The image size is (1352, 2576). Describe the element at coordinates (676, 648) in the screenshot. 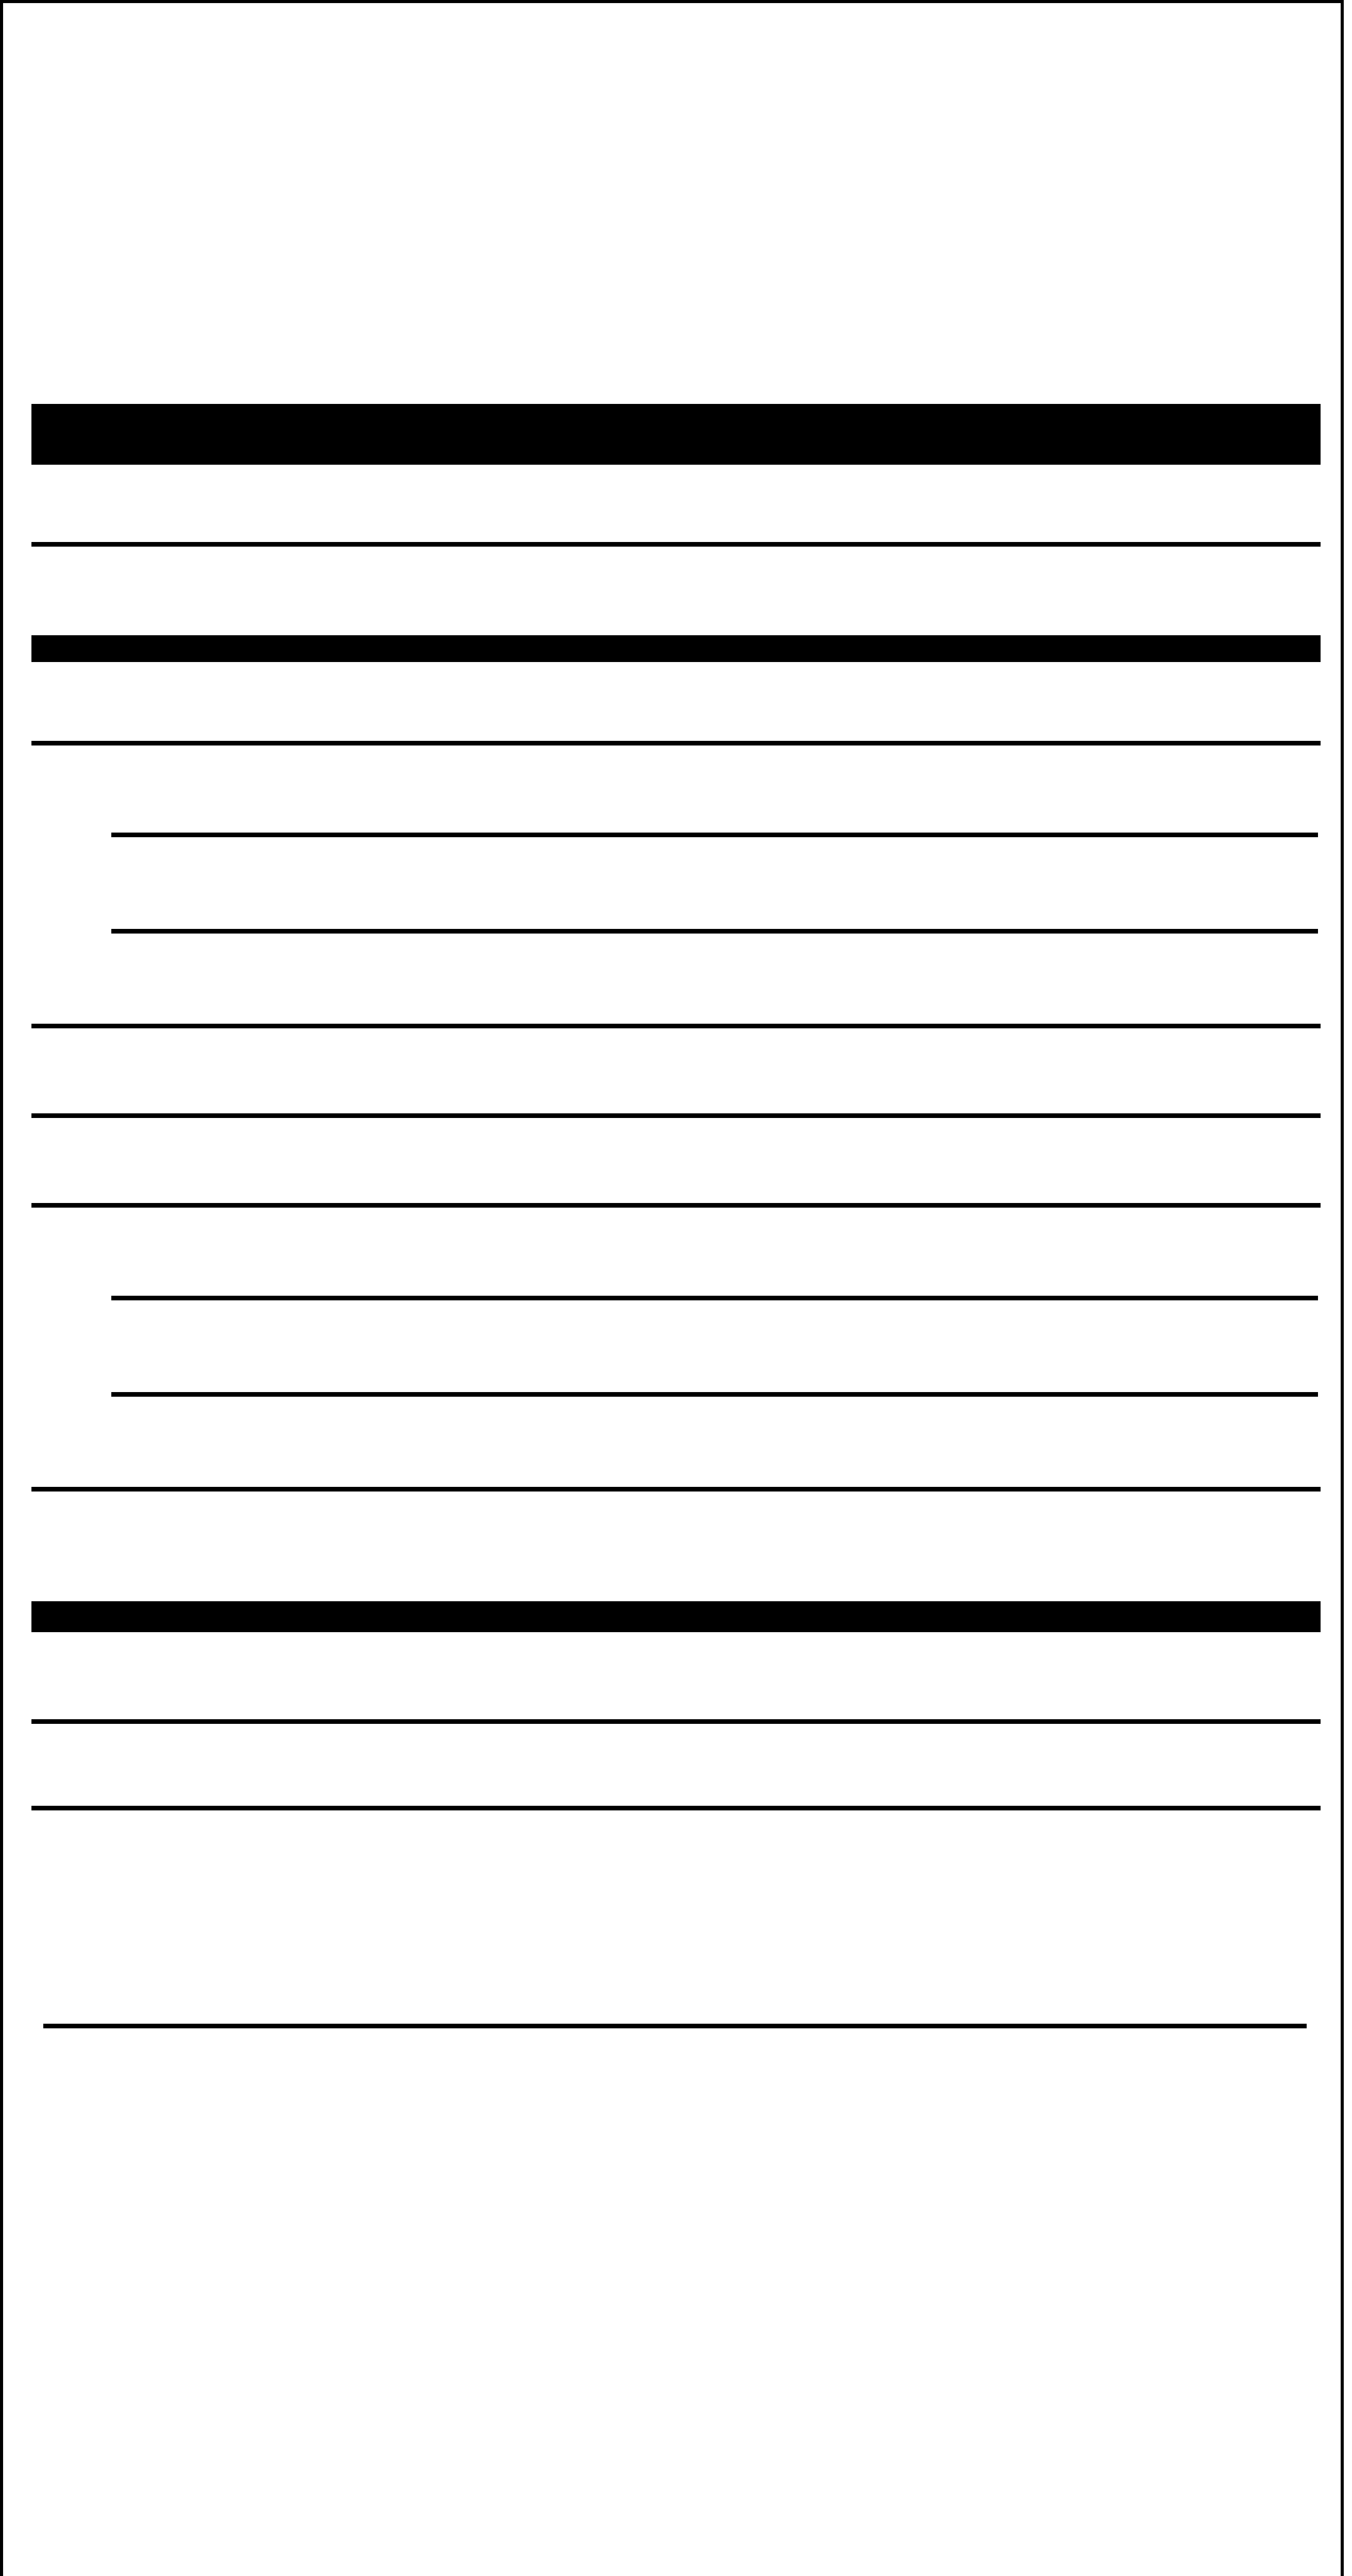

I see `medium-divider` at that location.